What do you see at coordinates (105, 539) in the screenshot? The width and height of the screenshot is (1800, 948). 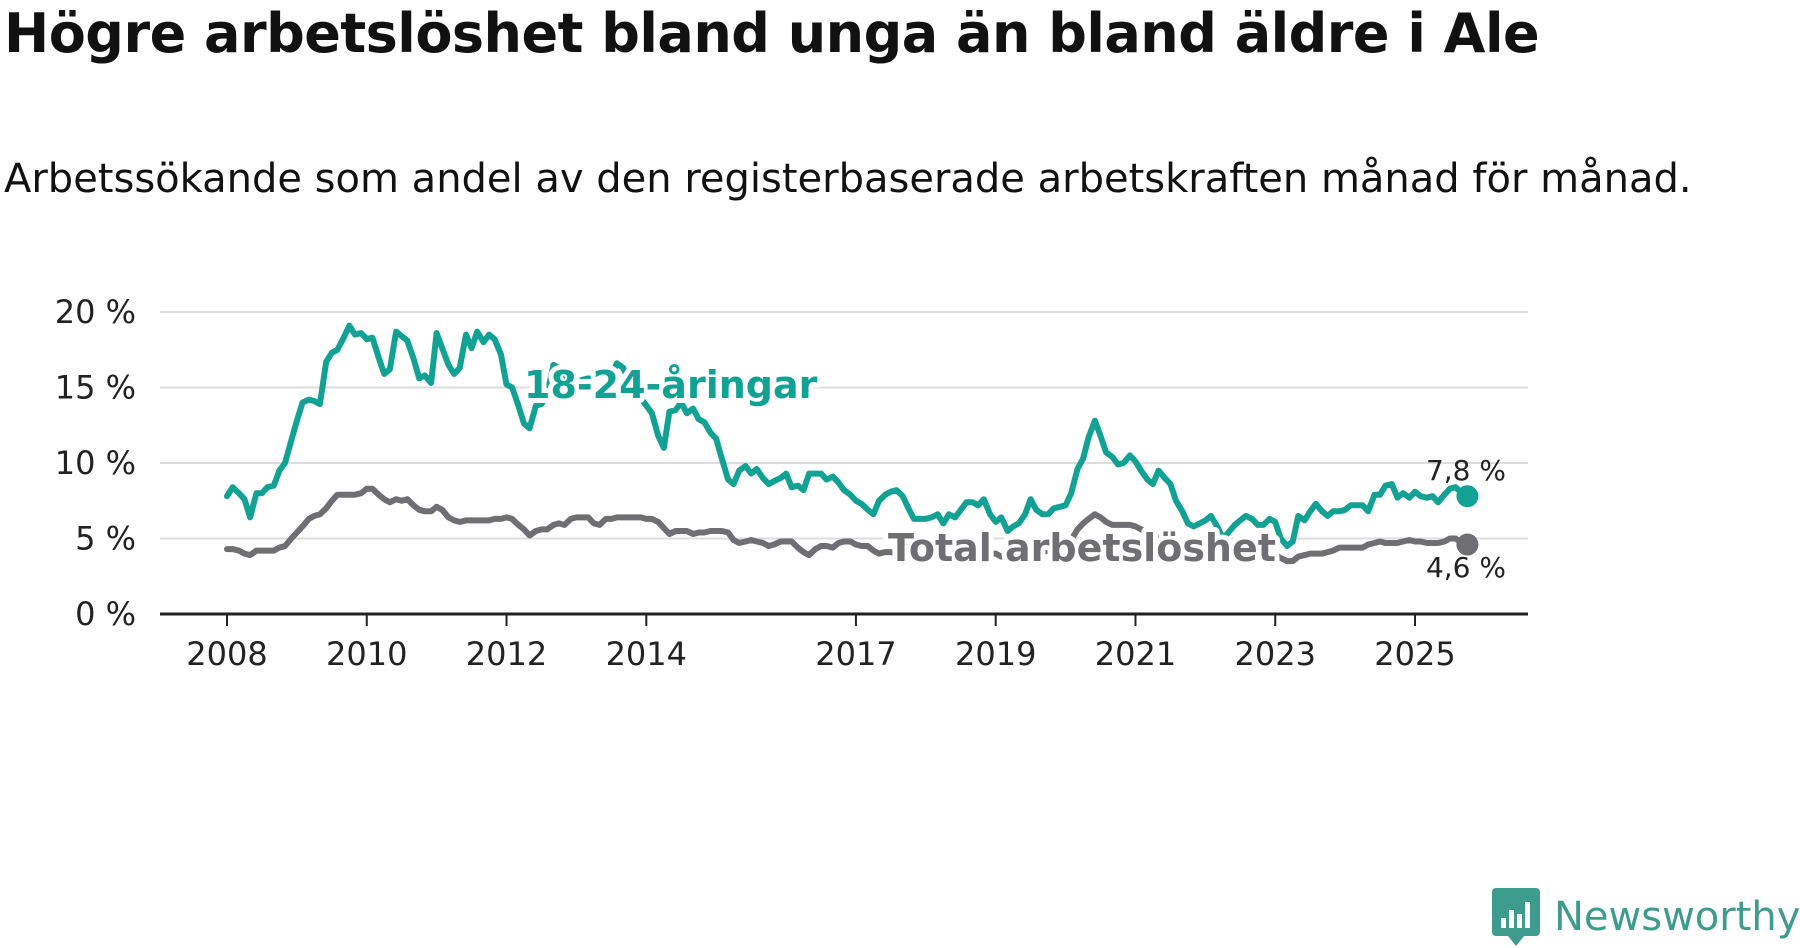 I see `y-tick-label: 5 %` at bounding box center [105, 539].